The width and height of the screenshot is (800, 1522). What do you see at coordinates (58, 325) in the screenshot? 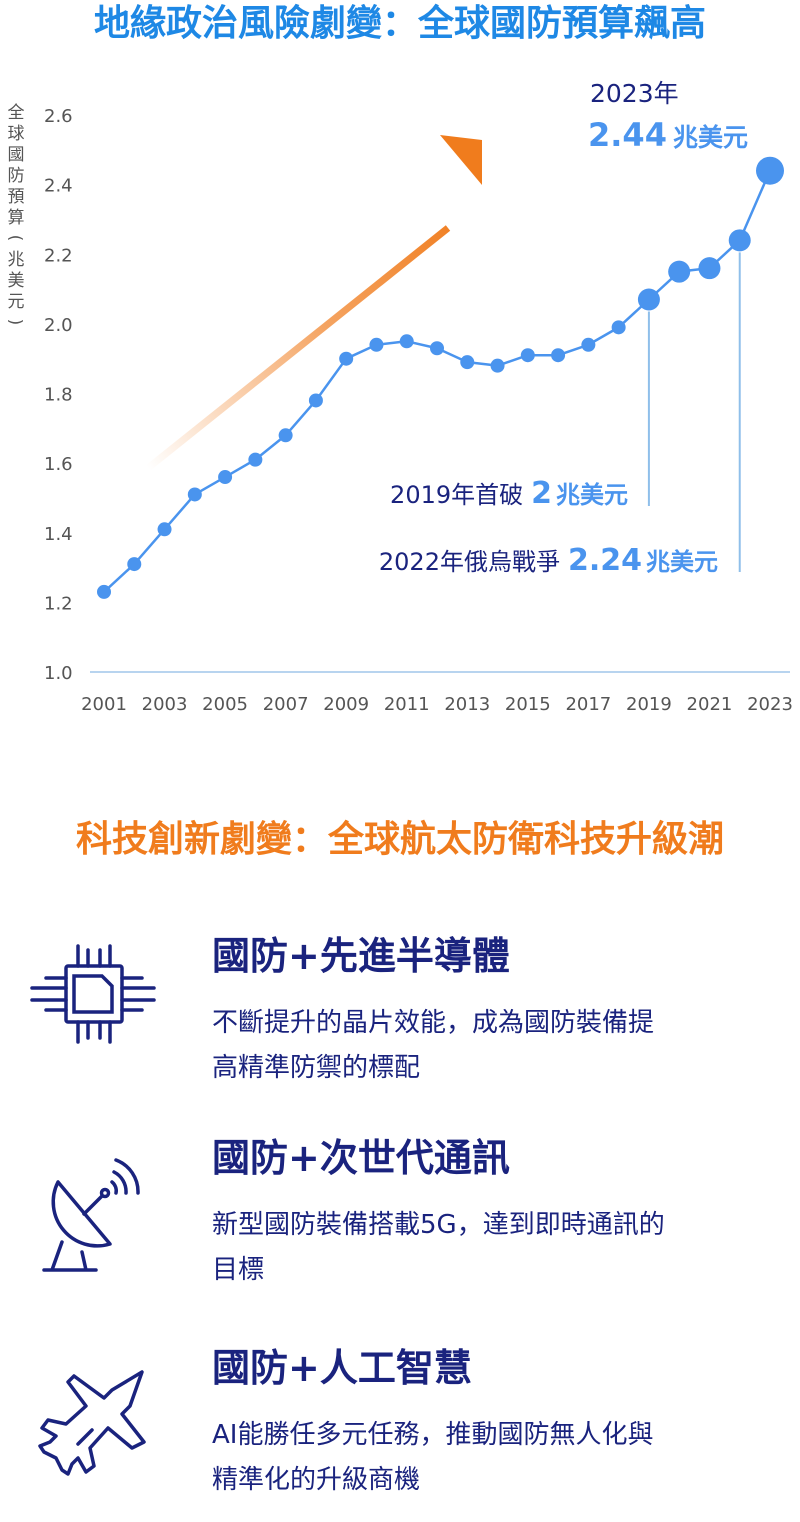
I see `y-tick-label: 2.0` at bounding box center [58, 325].